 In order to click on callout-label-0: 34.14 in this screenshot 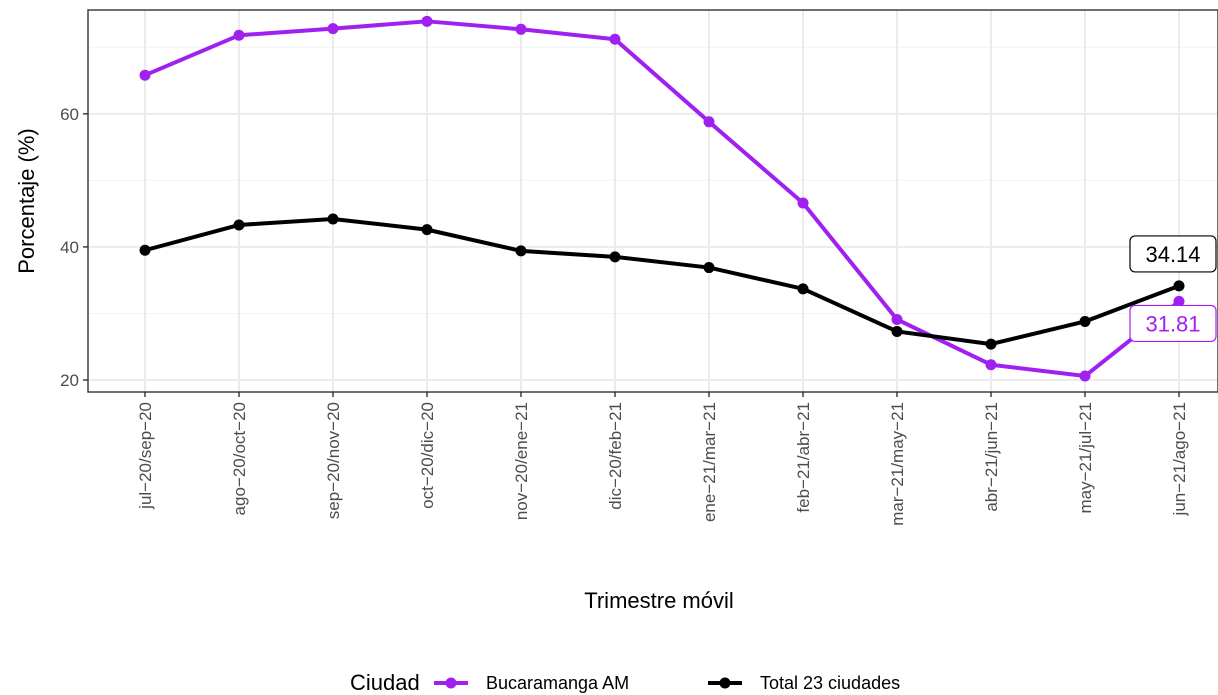, I will do `click(1172, 254)`.